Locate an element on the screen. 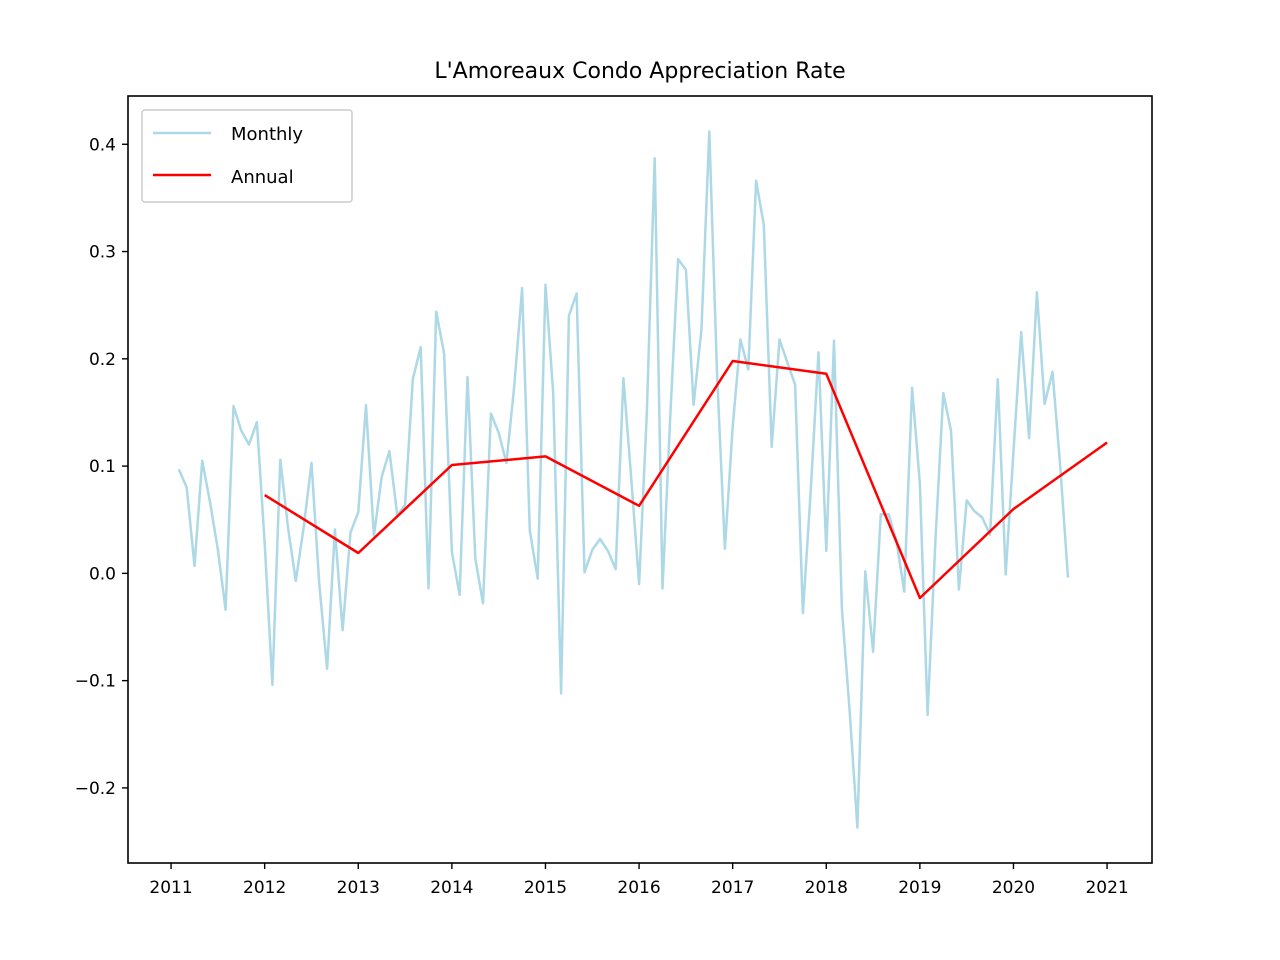  x-tick-label: 2015 is located at coordinates (545, 888).